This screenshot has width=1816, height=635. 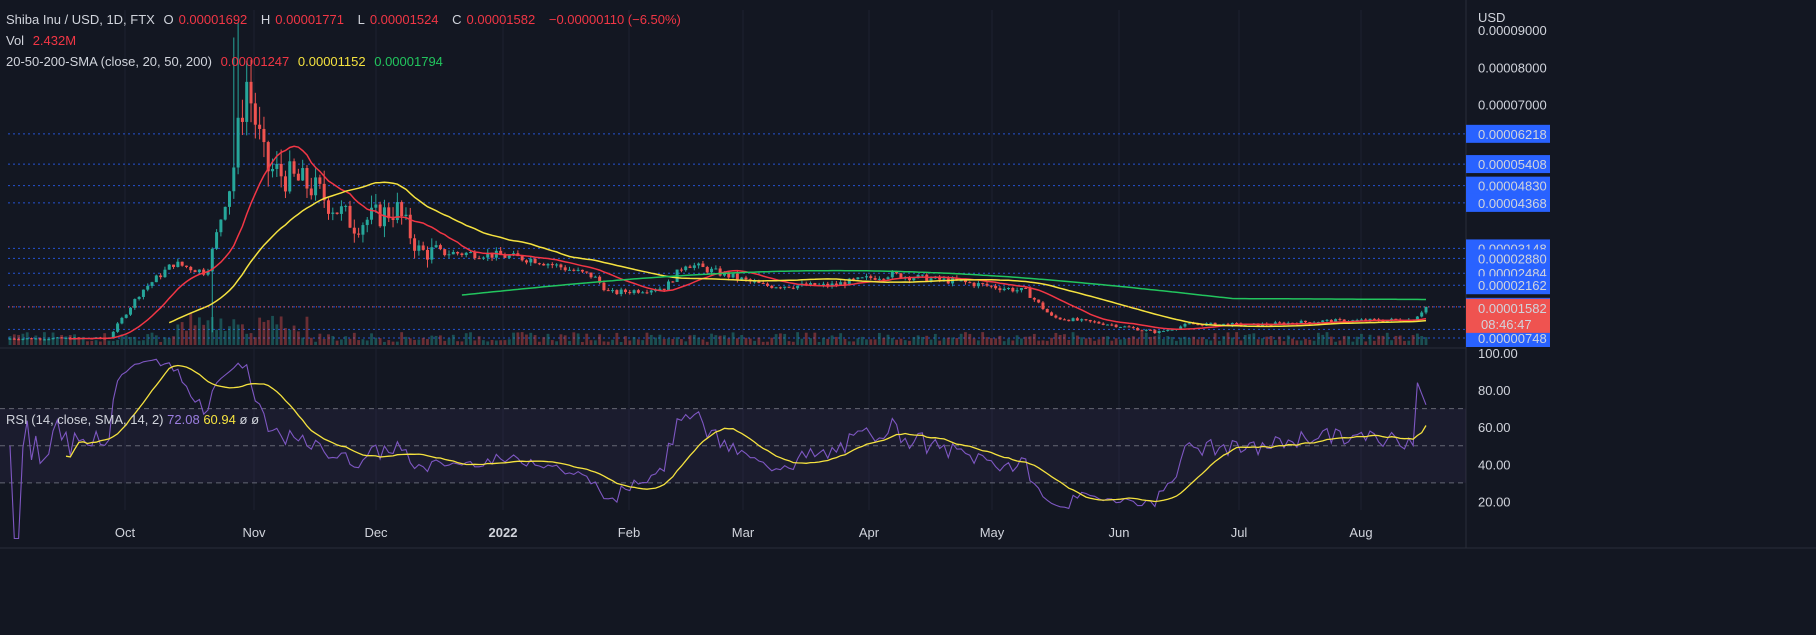 I want to click on low-label: L, so click(x=361, y=19).